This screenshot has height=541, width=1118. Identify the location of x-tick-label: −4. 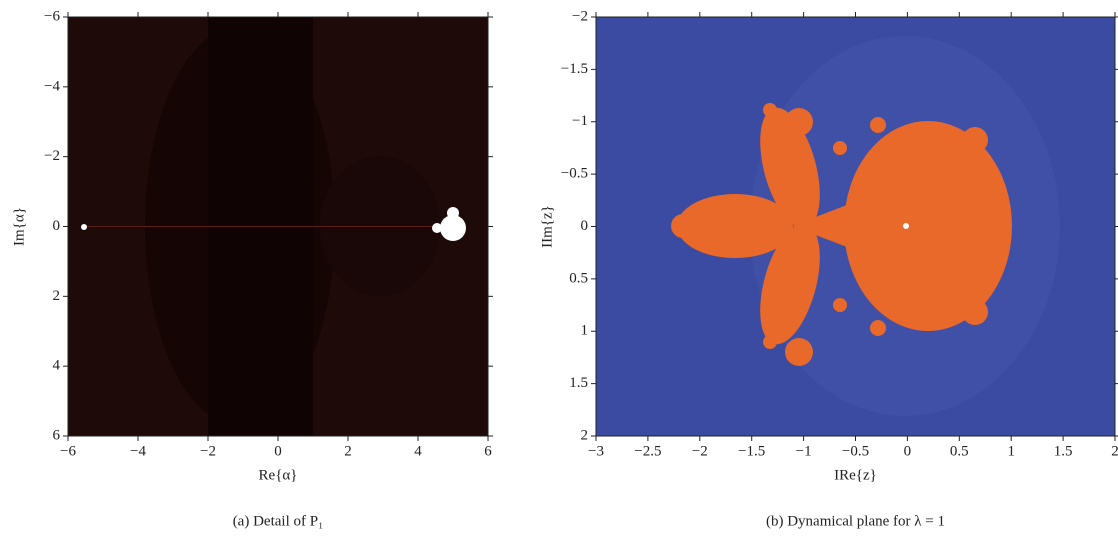
(138, 451).